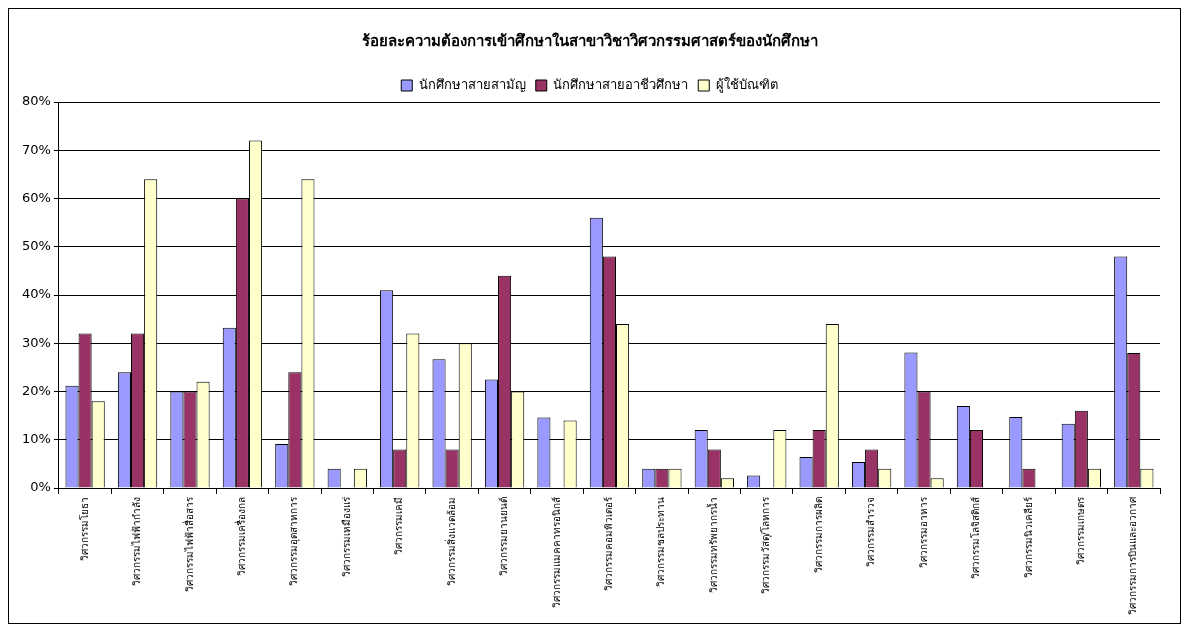 The image size is (1189, 632). What do you see at coordinates (36, 149) in the screenshot?
I see `y-tick-label: 70%` at bounding box center [36, 149].